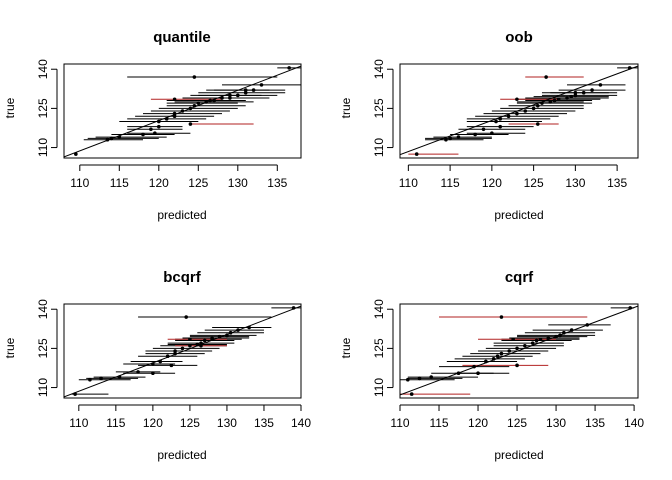 Image resolution: width=672 pixels, height=480 pixels. I want to click on plot-marks: 110 115 120 125 130 135 110 125 140, so click(169, 124).